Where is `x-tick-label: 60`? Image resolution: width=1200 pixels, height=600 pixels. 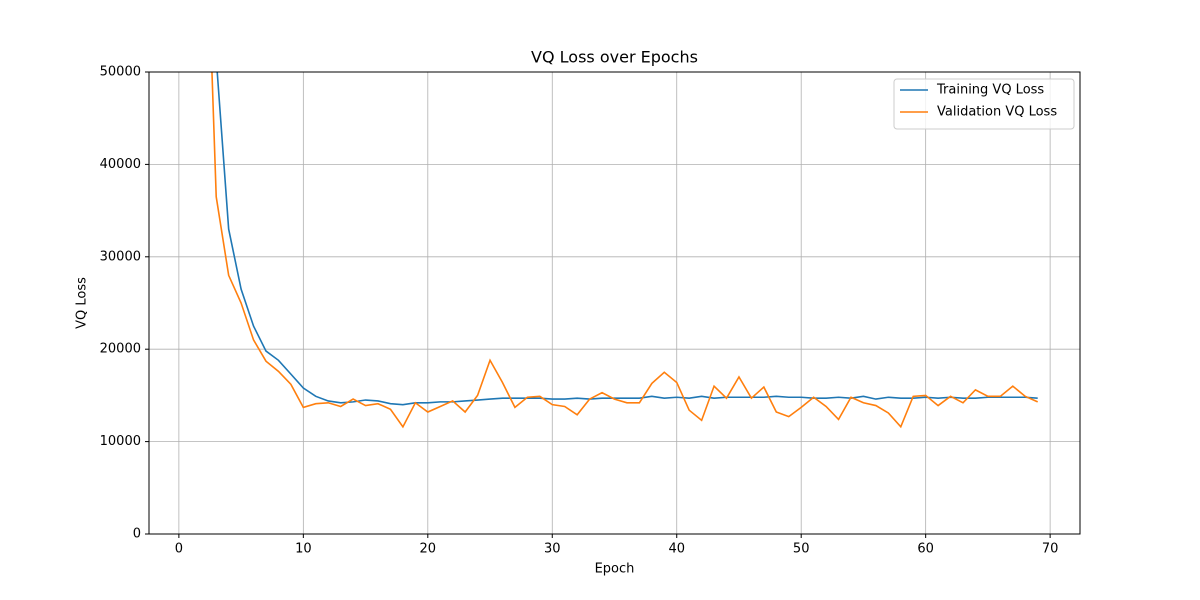
x-tick-label: 60 is located at coordinates (925, 549).